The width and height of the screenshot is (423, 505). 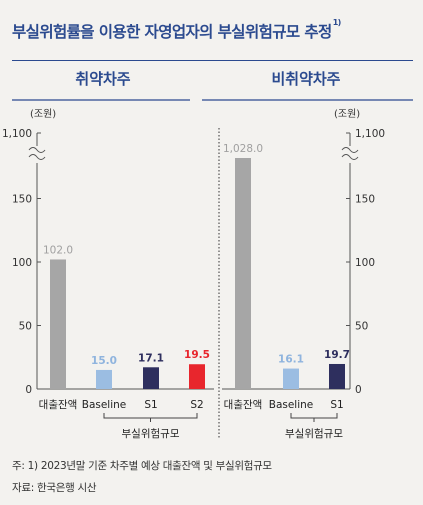 What do you see at coordinates (37, 150) in the screenshot?
I see `axis-break-upper-left` at bounding box center [37, 150].